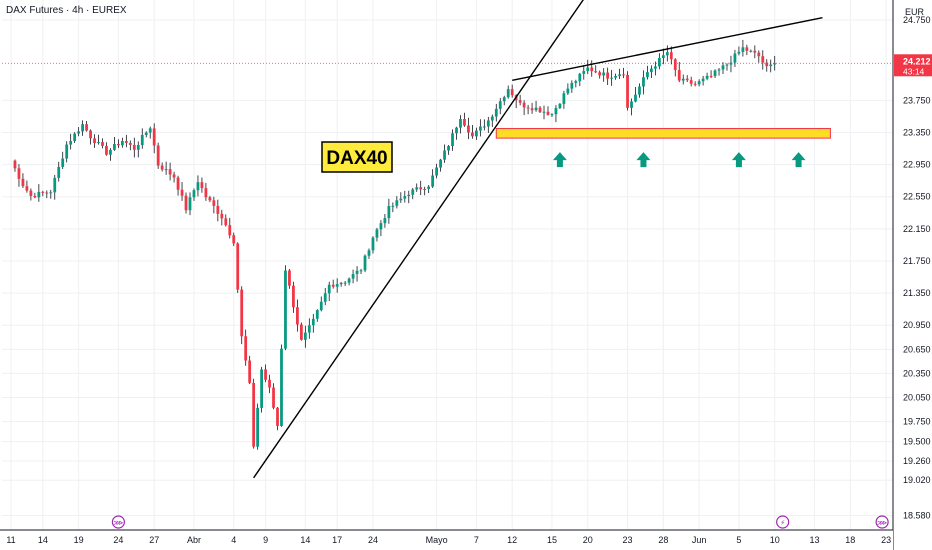 The height and width of the screenshot is (550, 932). What do you see at coordinates (628, 540) in the screenshot?
I see `time-tick-label: 23` at bounding box center [628, 540].